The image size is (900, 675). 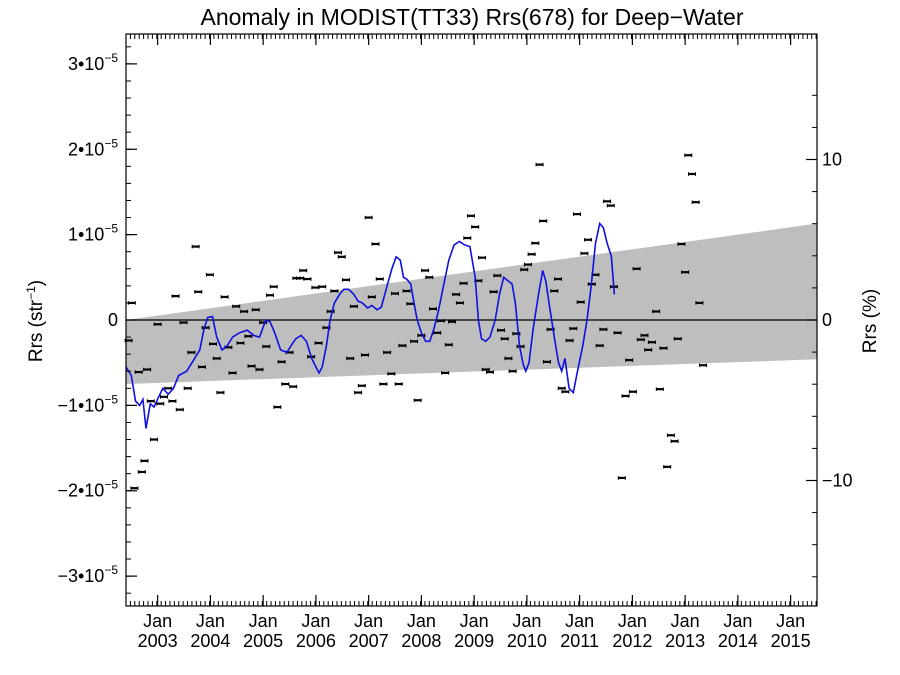 I want to click on left-tick-label: −1•10−5, so click(x=87, y=403).